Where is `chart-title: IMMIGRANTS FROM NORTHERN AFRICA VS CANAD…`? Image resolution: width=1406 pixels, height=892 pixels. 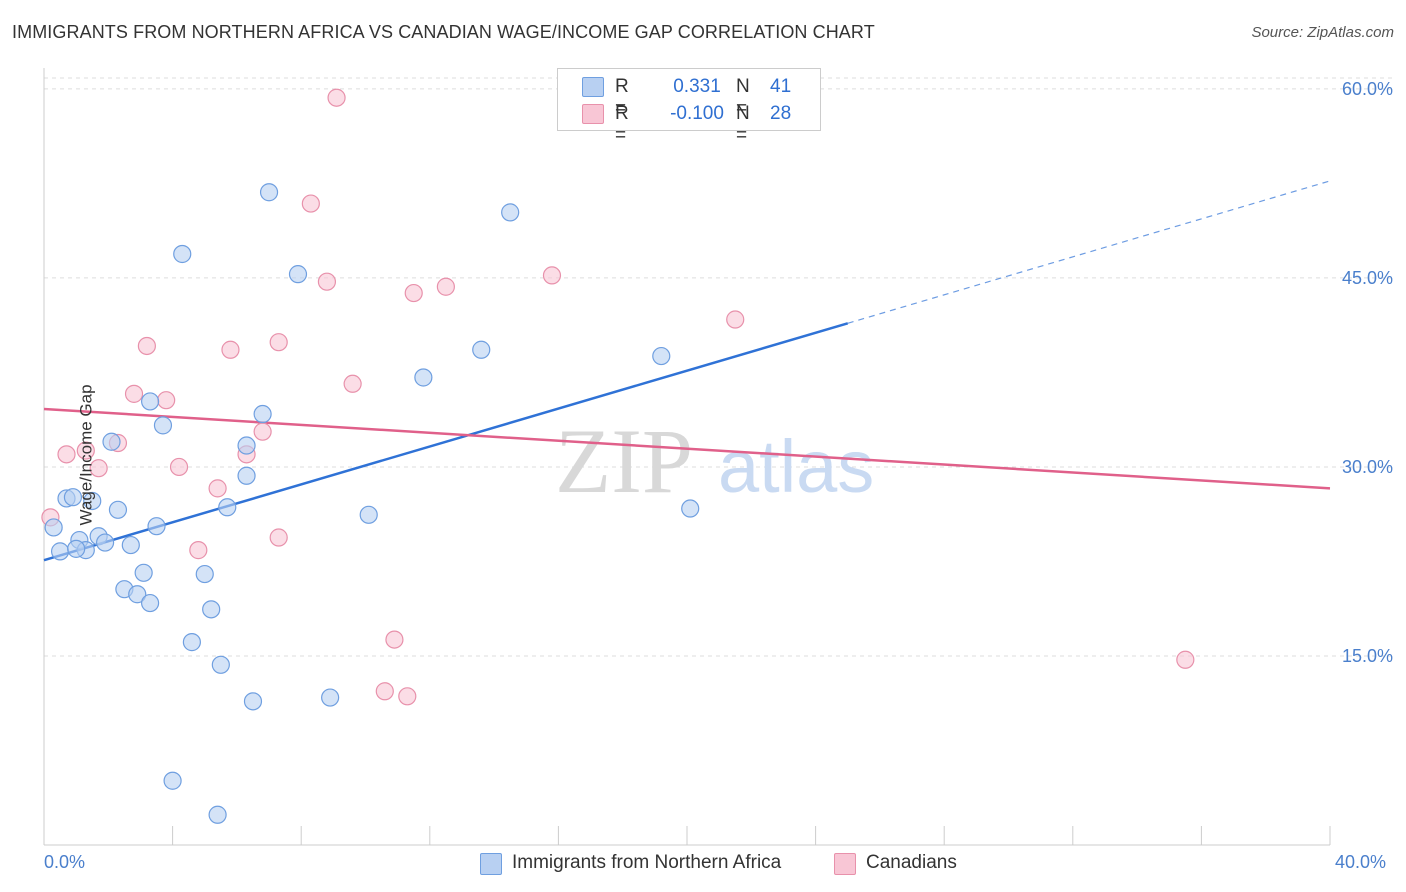 chart-title: IMMIGRANTS FROM NORTHERN AFRICA VS CANAD… is located at coordinates (443, 32).